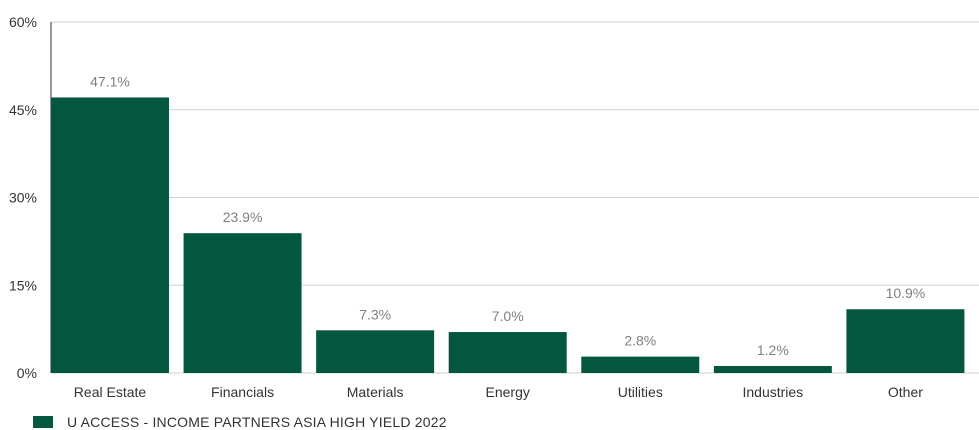  Describe the element at coordinates (27, 373) in the screenshot. I see `y-tick-label: 0%` at that location.